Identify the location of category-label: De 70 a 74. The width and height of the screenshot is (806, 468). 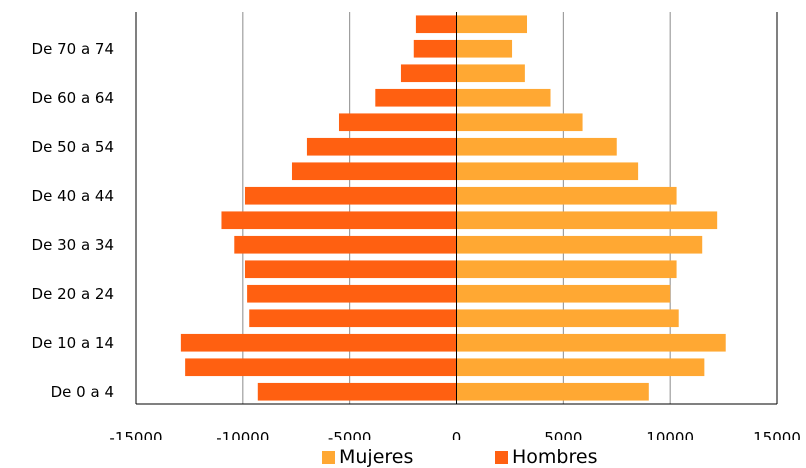
(73, 49).